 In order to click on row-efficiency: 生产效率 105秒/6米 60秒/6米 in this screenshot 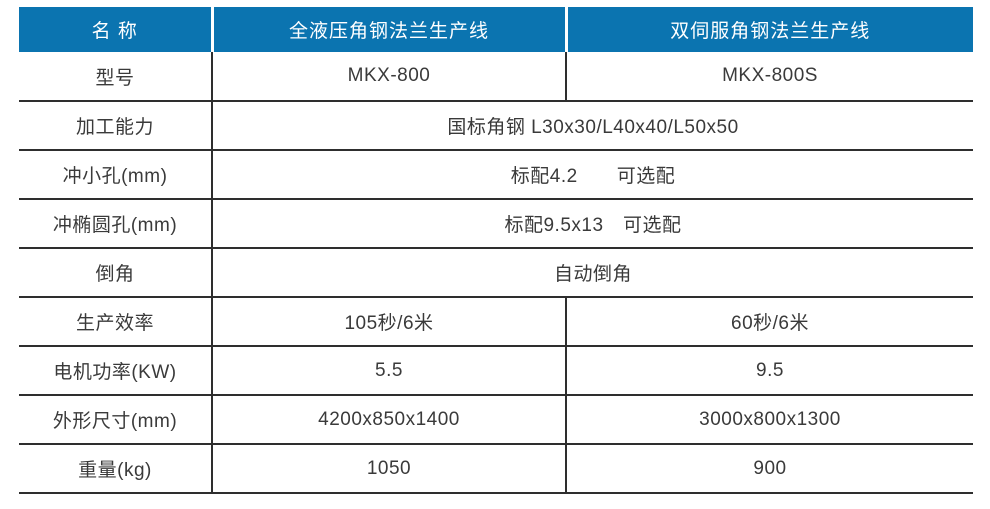, I will do `click(496, 322)`.